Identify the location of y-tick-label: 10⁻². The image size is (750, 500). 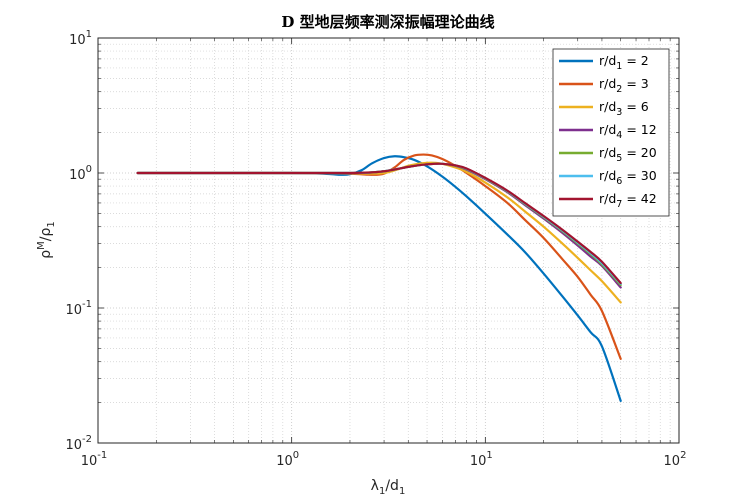
(78, 443).